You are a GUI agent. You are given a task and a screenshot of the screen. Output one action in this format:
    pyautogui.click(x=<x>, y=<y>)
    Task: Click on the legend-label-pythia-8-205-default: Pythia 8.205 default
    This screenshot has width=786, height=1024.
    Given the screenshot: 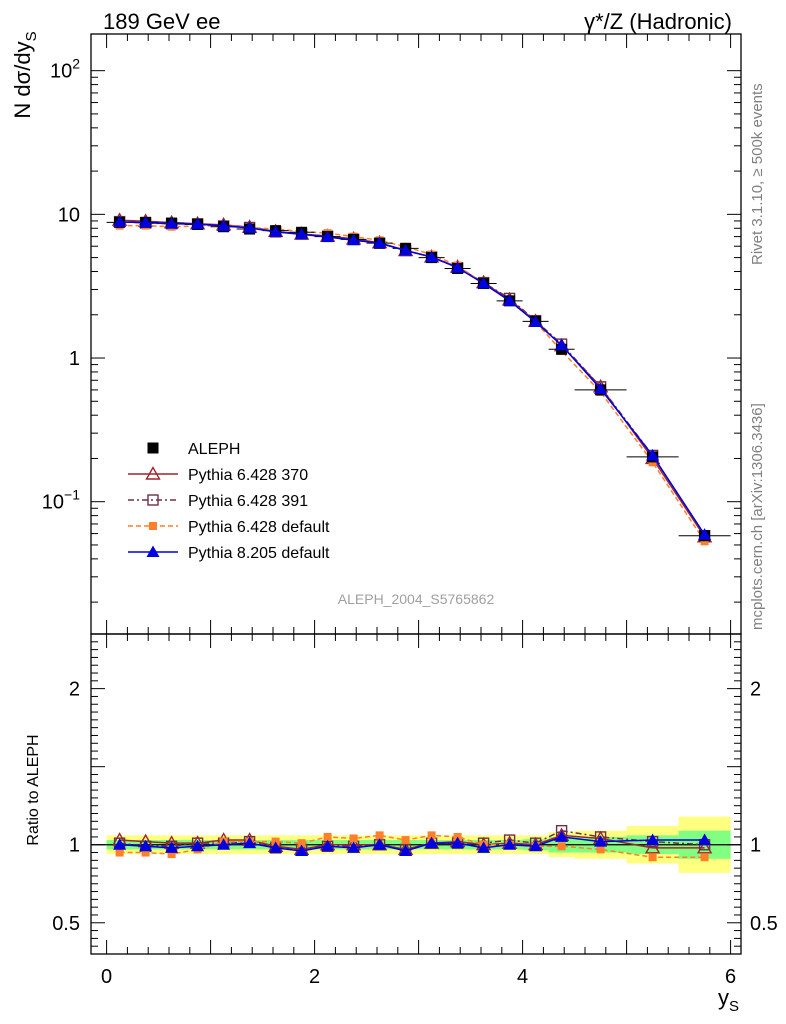 What is the action you would take?
    pyautogui.click(x=259, y=553)
    